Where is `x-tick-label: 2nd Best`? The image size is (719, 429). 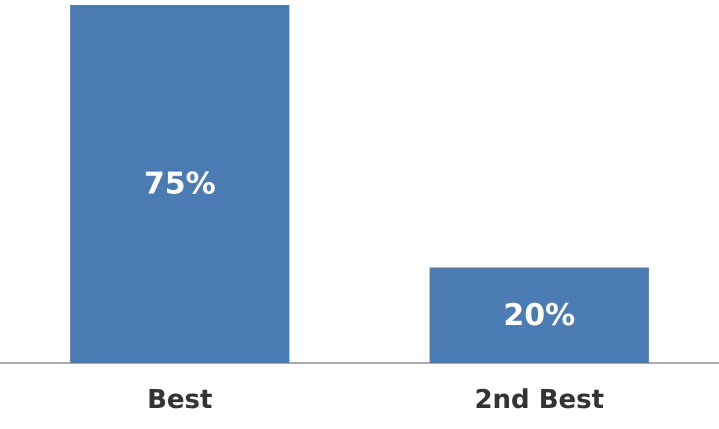 x-tick-label: 2nd Best is located at coordinates (539, 400).